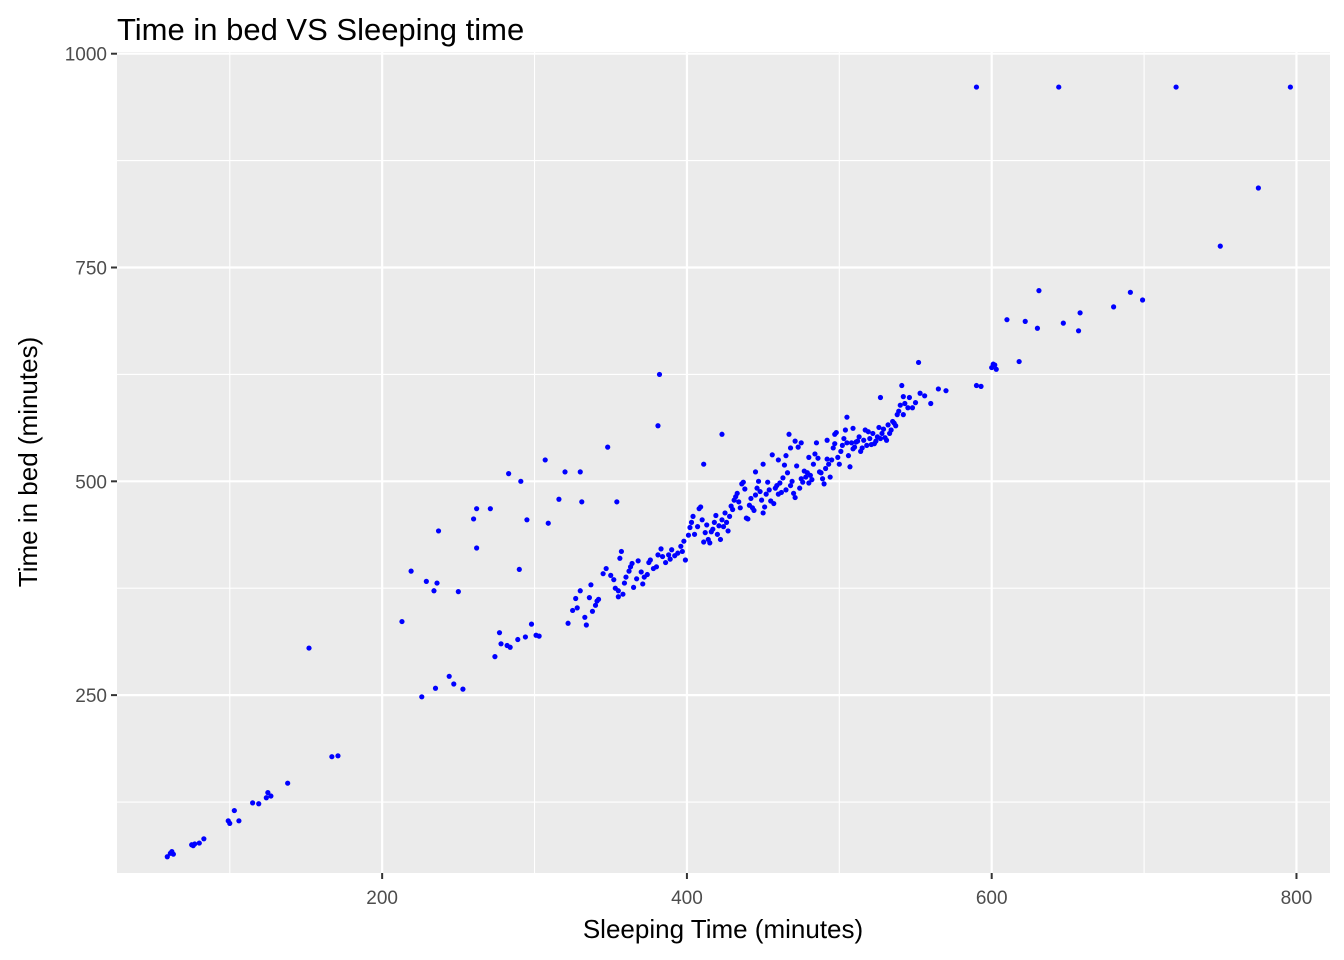  I want to click on chart-title: Time in bed VS Sleeping time, so click(320, 29).